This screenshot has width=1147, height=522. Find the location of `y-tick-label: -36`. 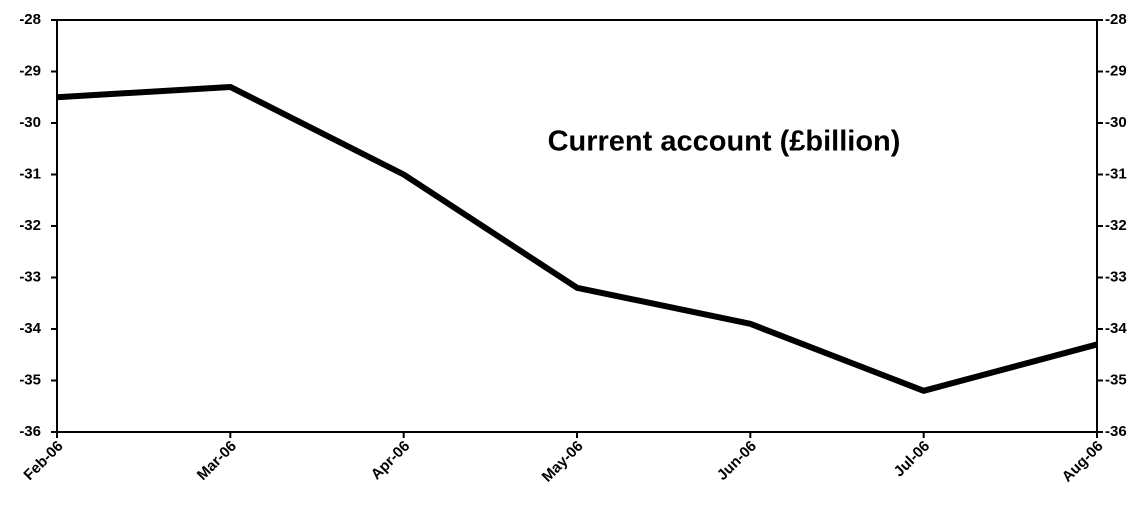

y-tick-label: -36 is located at coordinates (30, 431).